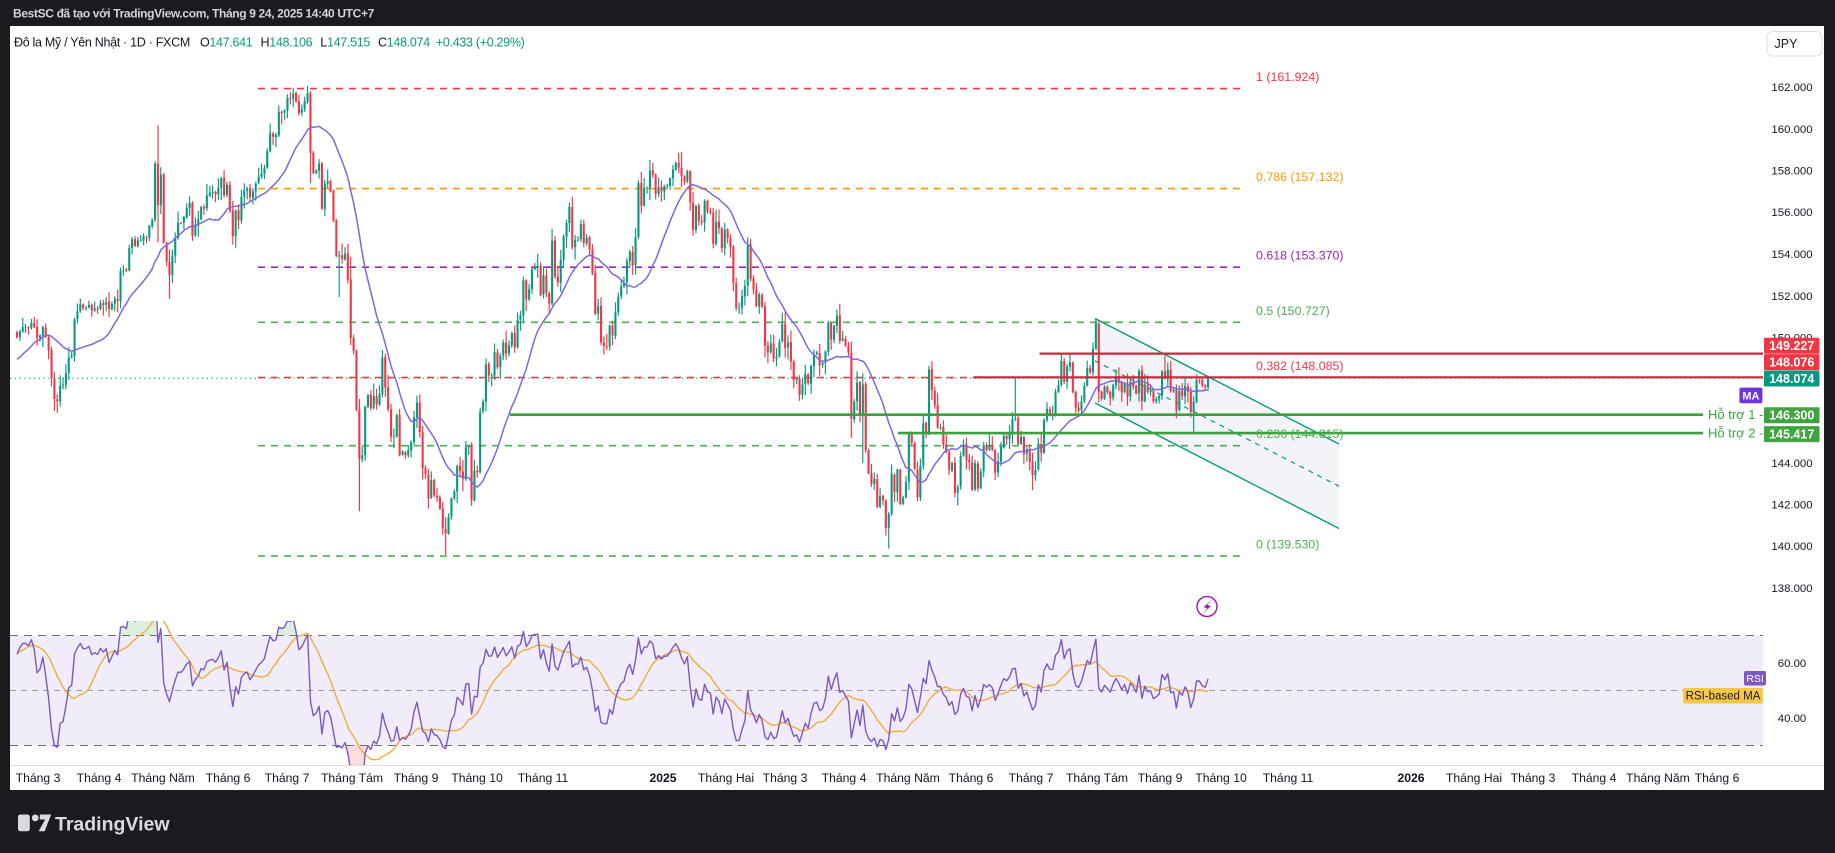 The image size is (1835, 853). What do you see at coordinates (1792, 664) in the screenshot?
I see `svg-text: 60.00` at bounding box center [1792, 664].